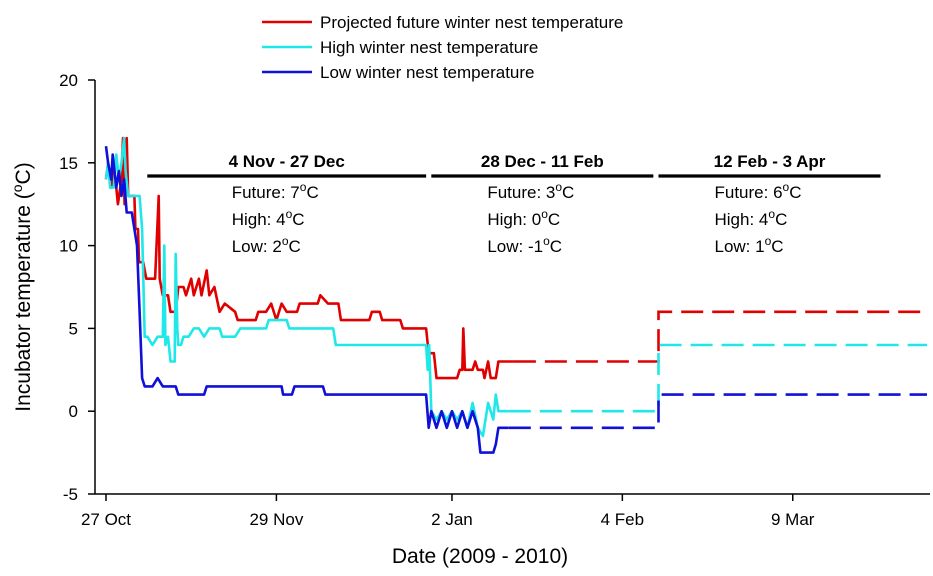  Describe the element at coordinates (514, 219) in the screenshot. I see `period-temp-value: High: 0` at that location.